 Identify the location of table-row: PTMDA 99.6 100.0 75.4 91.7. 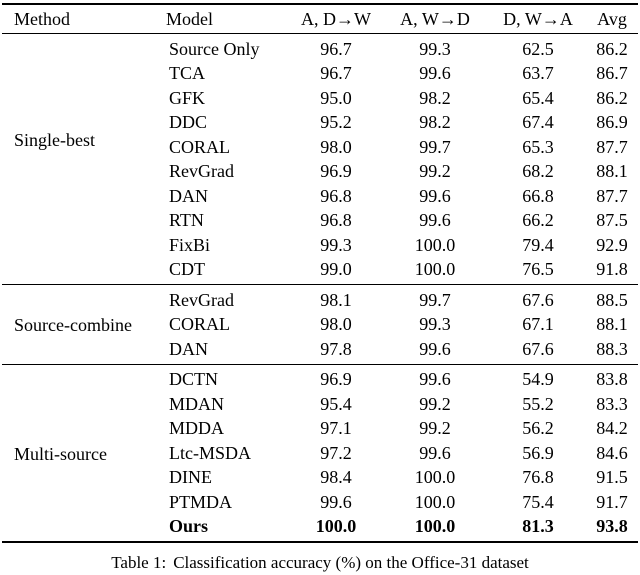
(320, 502).